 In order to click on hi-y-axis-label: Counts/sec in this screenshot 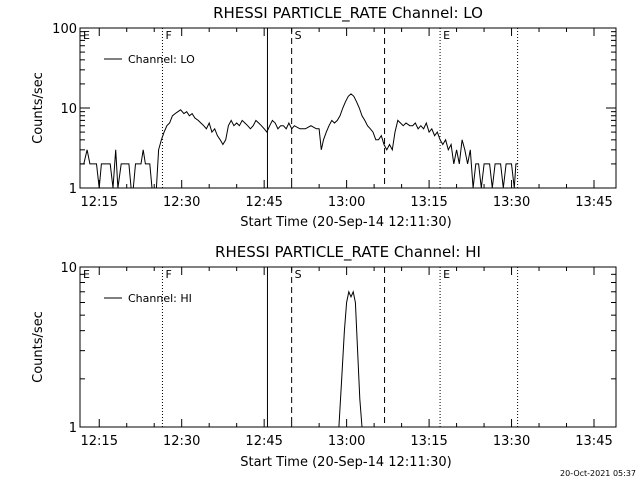, I will do `click(38, 347)`.